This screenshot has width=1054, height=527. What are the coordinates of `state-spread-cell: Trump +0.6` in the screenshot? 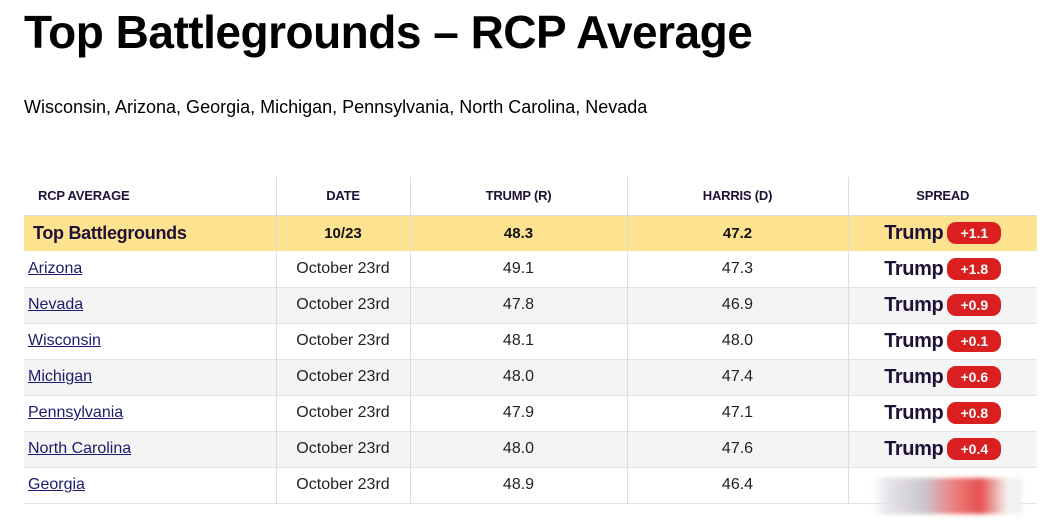 It's located at (942, 377).